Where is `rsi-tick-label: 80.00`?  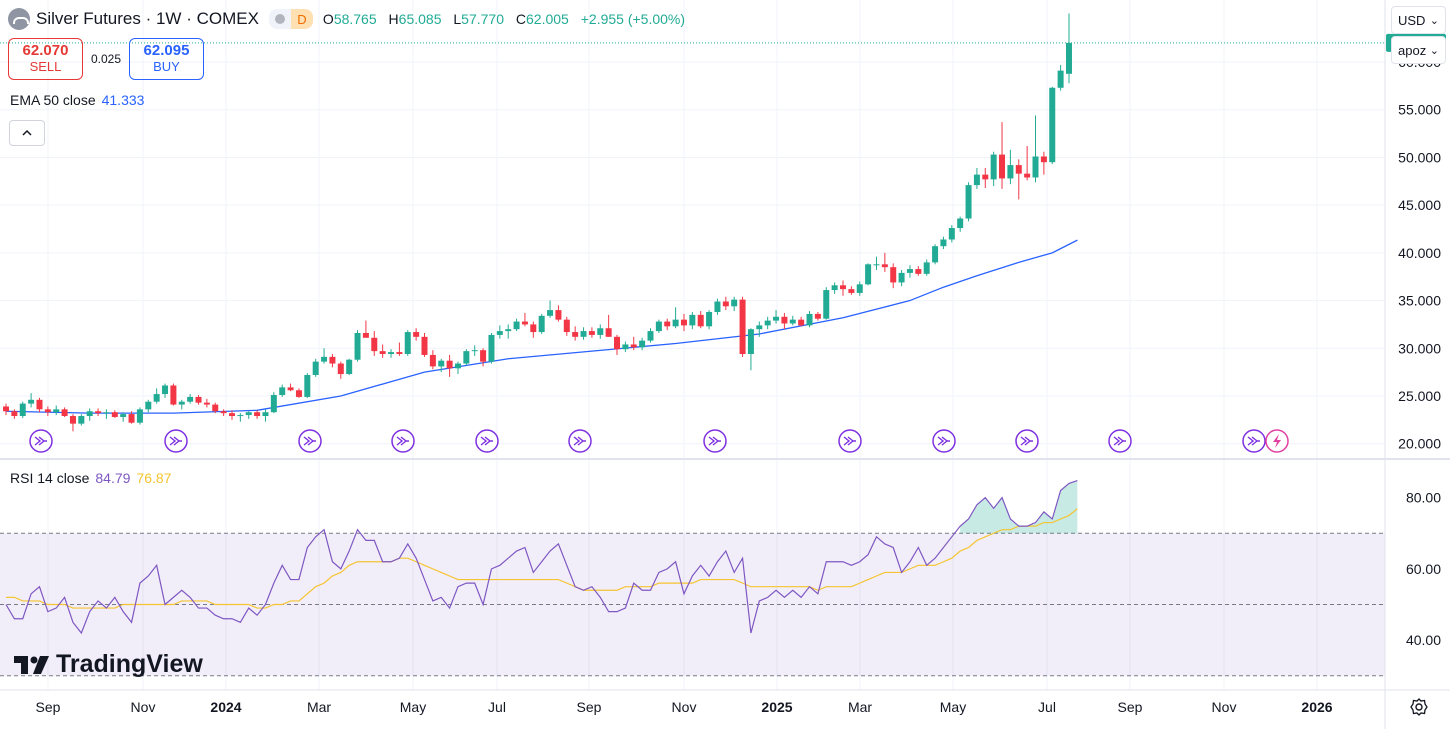 rsi-tick-label: 80.00 is located at coordinates (1423, 498).